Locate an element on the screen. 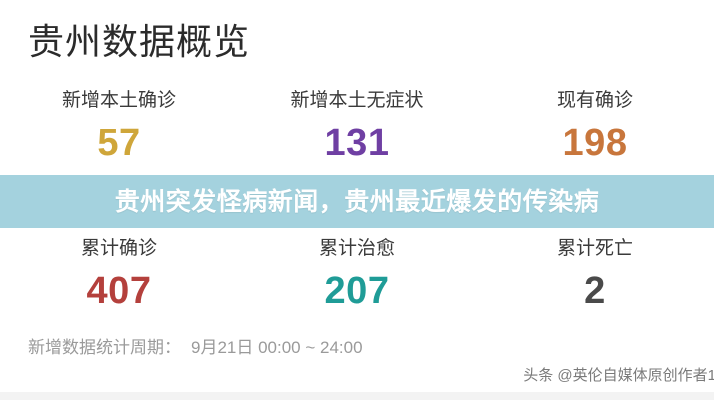 The width and height of the screenshot is (714, 400). stat-total-recovered: 累计治愈 207 is located at coordinates (357, 275).